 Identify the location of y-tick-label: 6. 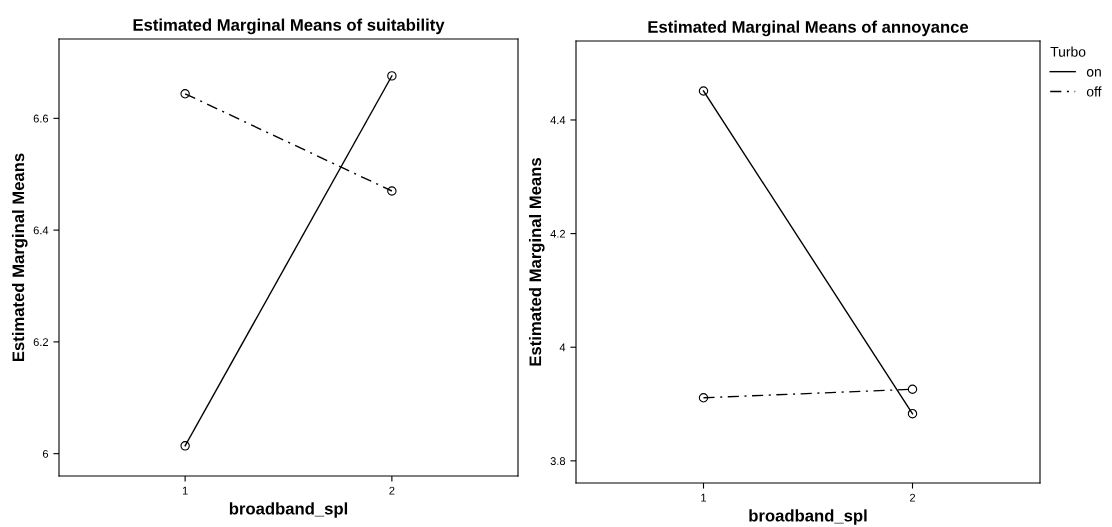
(45, 453).